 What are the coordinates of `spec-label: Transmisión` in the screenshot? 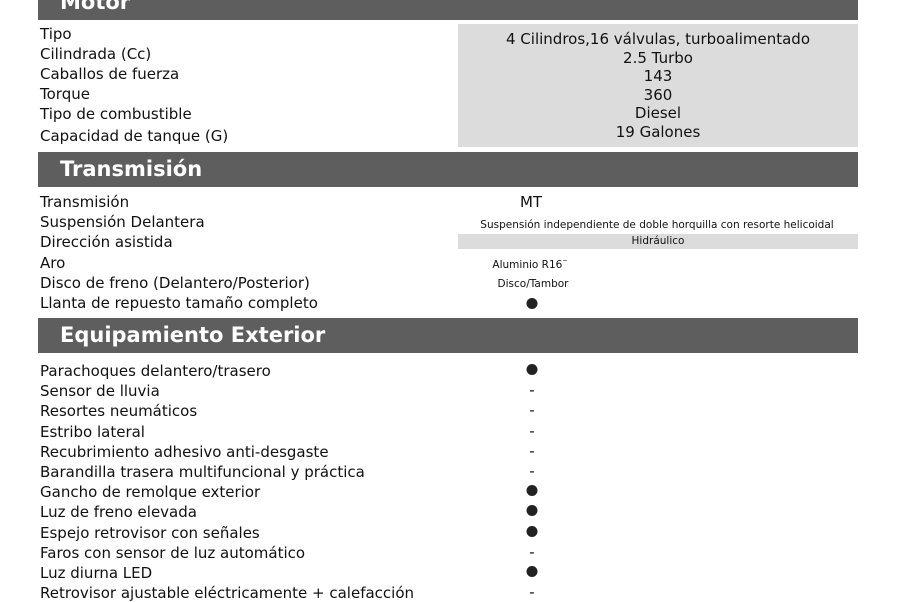 It's located at (85, 202).